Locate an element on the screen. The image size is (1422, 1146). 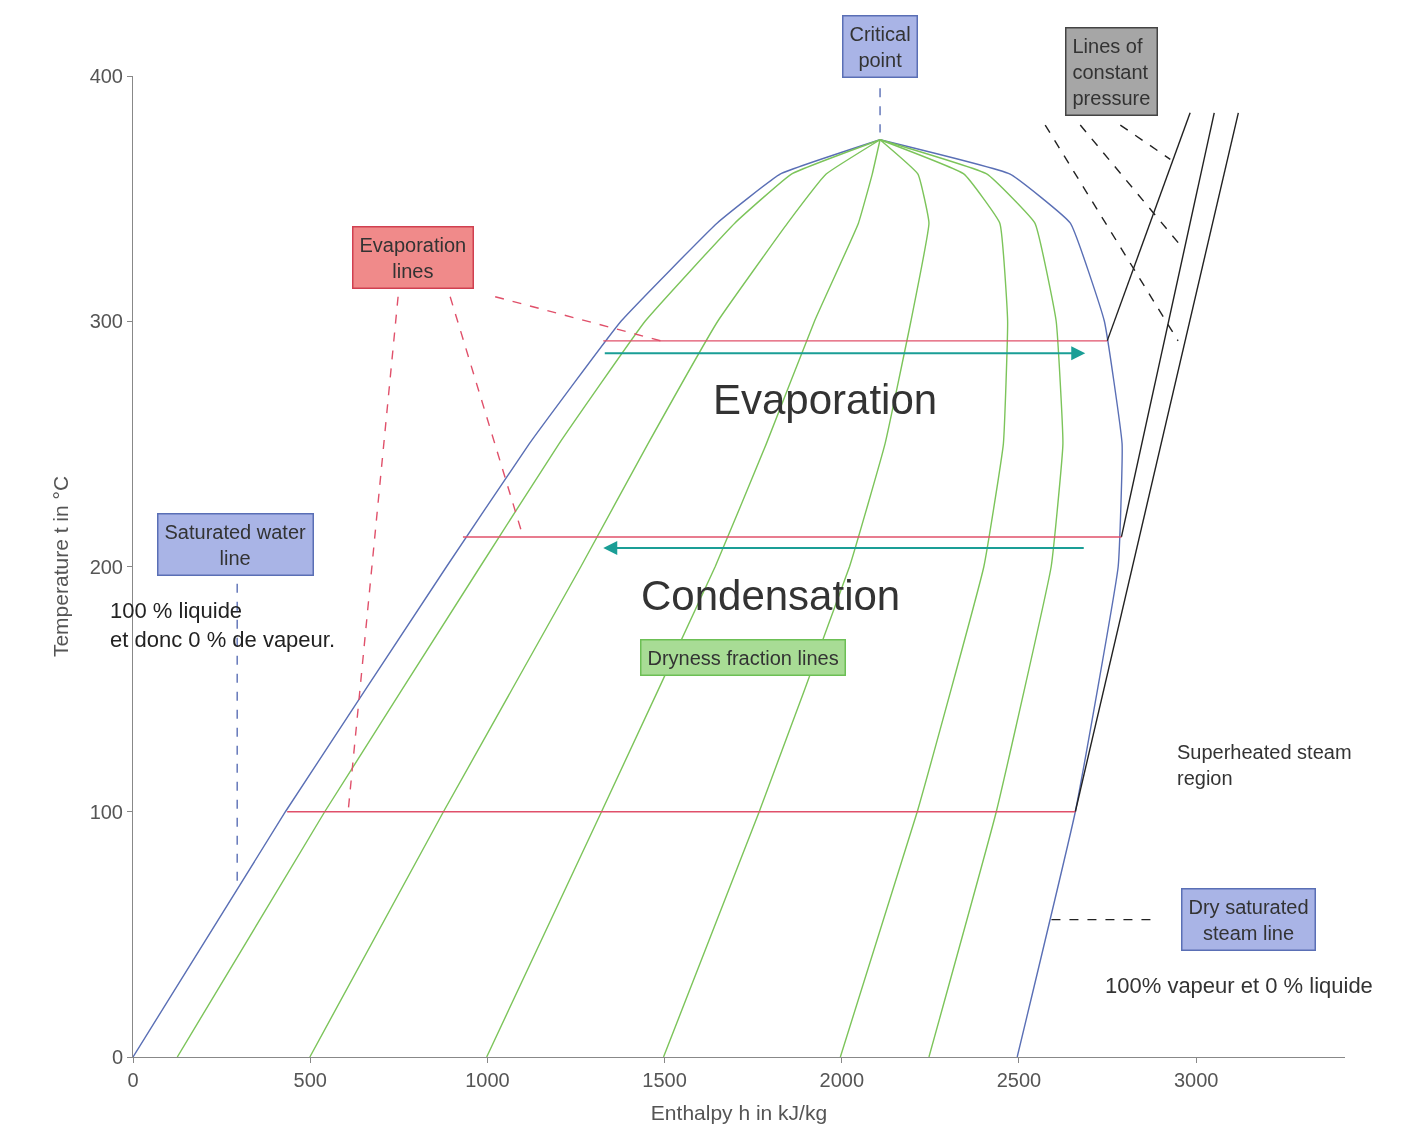
y-tick-label: 400 is located at coordinates (106, 76).